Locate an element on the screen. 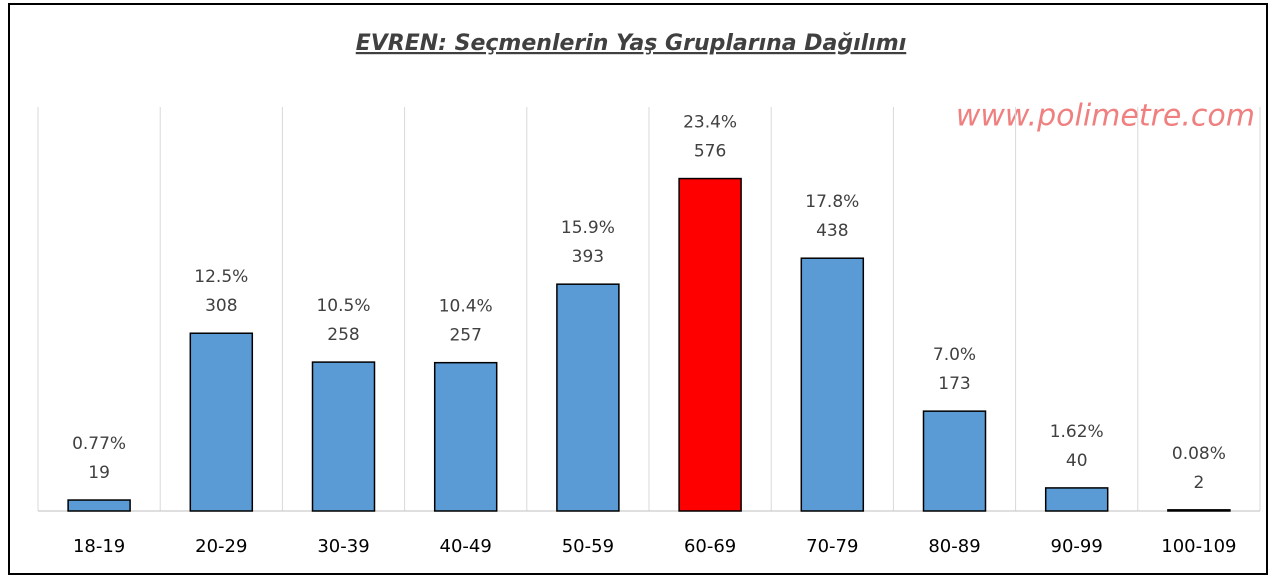 The height and width of the screenshot is (580, 1272). value-label: 576 is located at coordinates (710, 152).